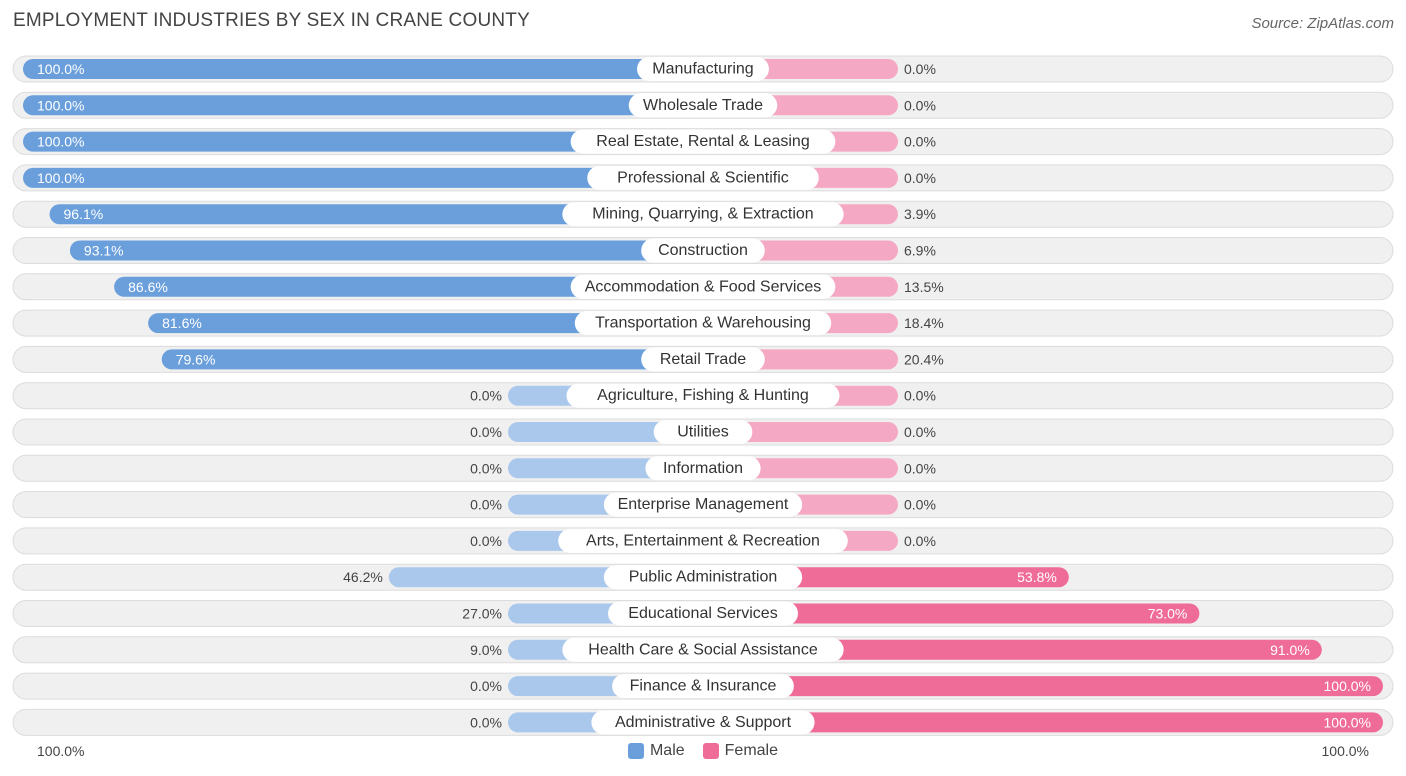 The height and width of the screenshot is (776, 1406). I want to click on male-value-label: 86.6%, so click(148, 287).